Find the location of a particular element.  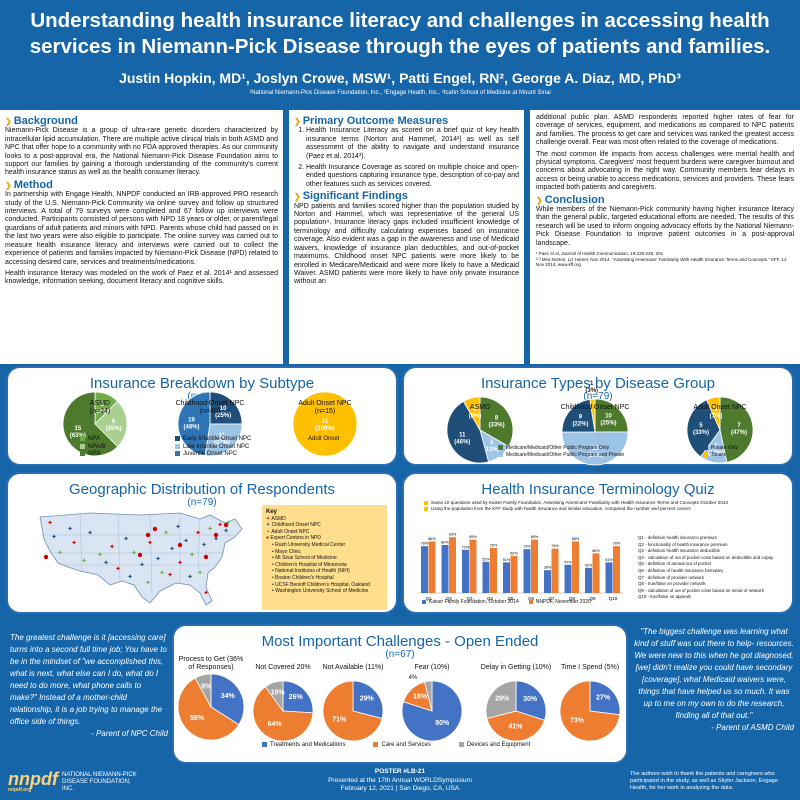

pie-title-adult: Adult Onset NPC (n=15) is located at coordinates (325, 407).